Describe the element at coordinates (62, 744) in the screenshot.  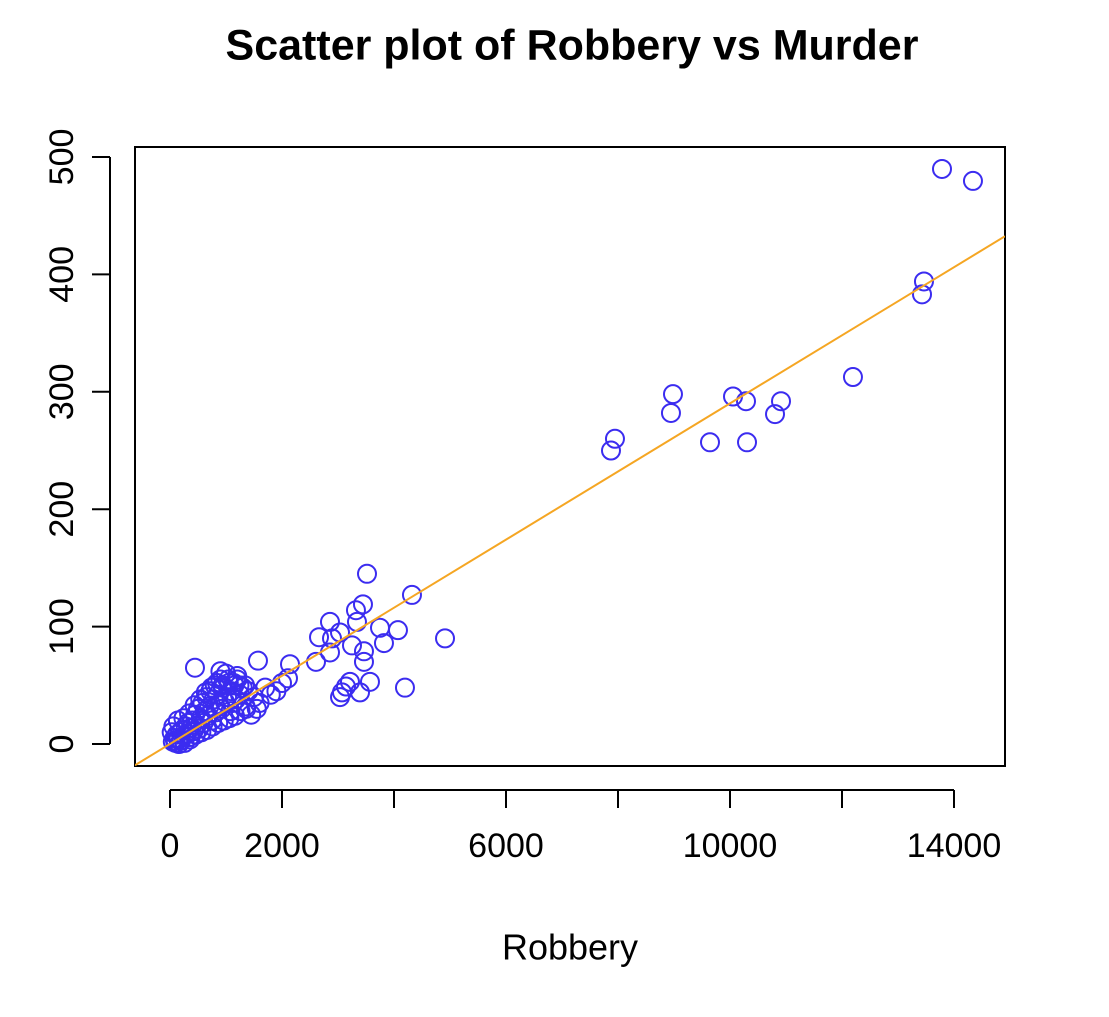
I see `y-tick-label: 0` at that location.